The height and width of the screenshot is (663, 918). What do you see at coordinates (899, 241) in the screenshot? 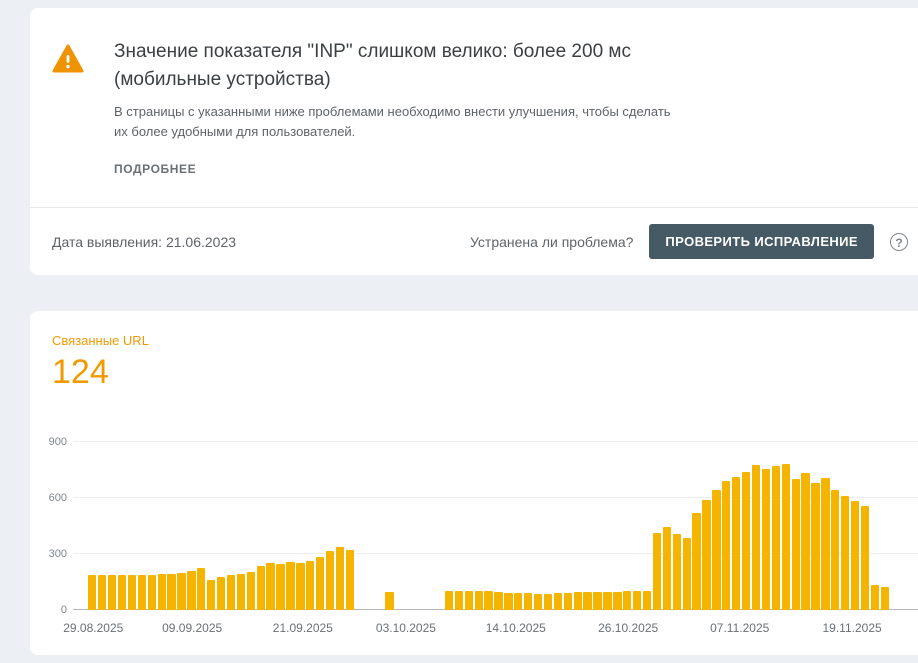
I see `help-icon: ?` at bounding box center [899, 241].